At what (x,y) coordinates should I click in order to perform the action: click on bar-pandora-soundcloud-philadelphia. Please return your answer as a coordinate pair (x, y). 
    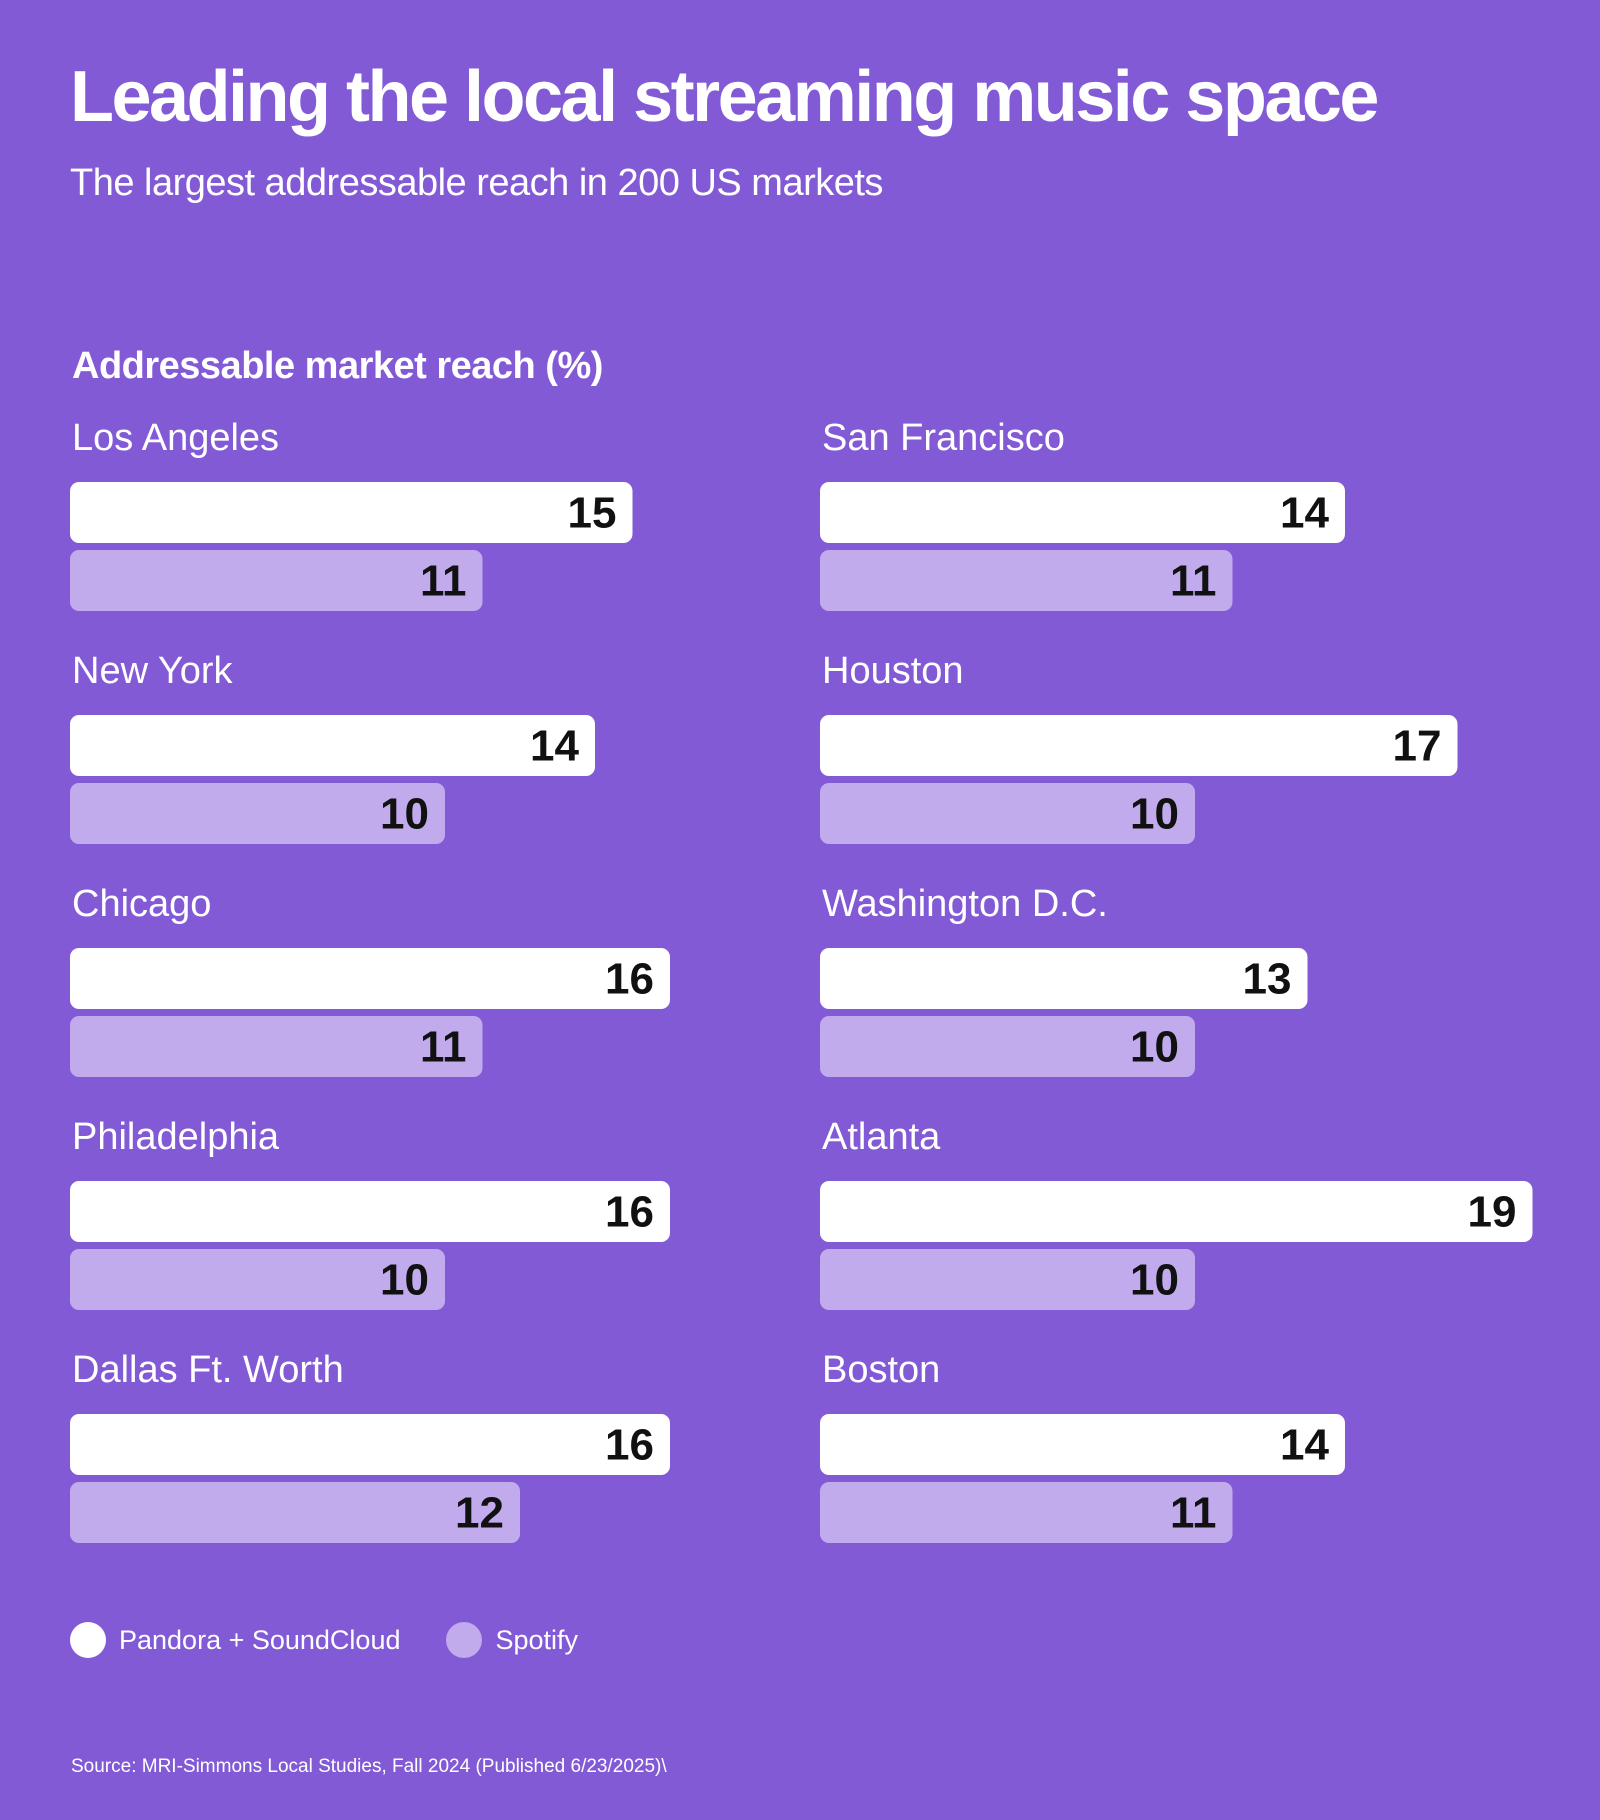
    Looking at the image, I should click on (370, 1211).